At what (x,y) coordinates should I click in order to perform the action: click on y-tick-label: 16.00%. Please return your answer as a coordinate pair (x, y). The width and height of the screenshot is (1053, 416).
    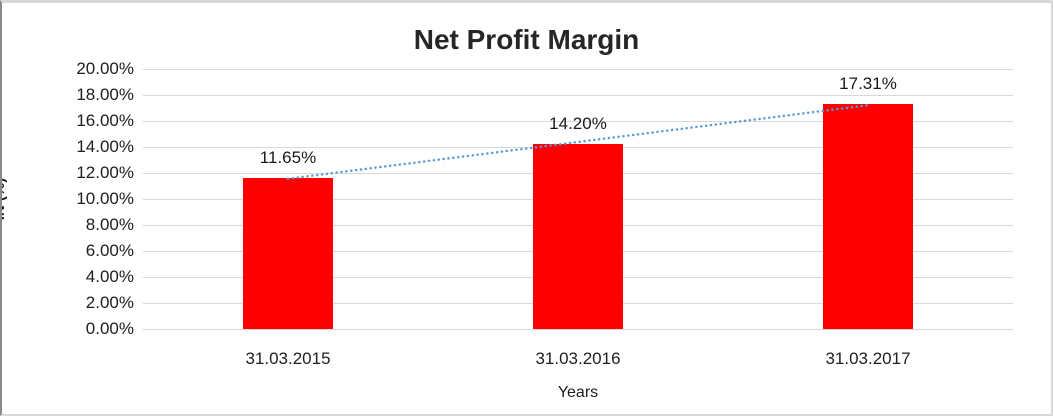
    Looking at the image, I should click on (105, 120).